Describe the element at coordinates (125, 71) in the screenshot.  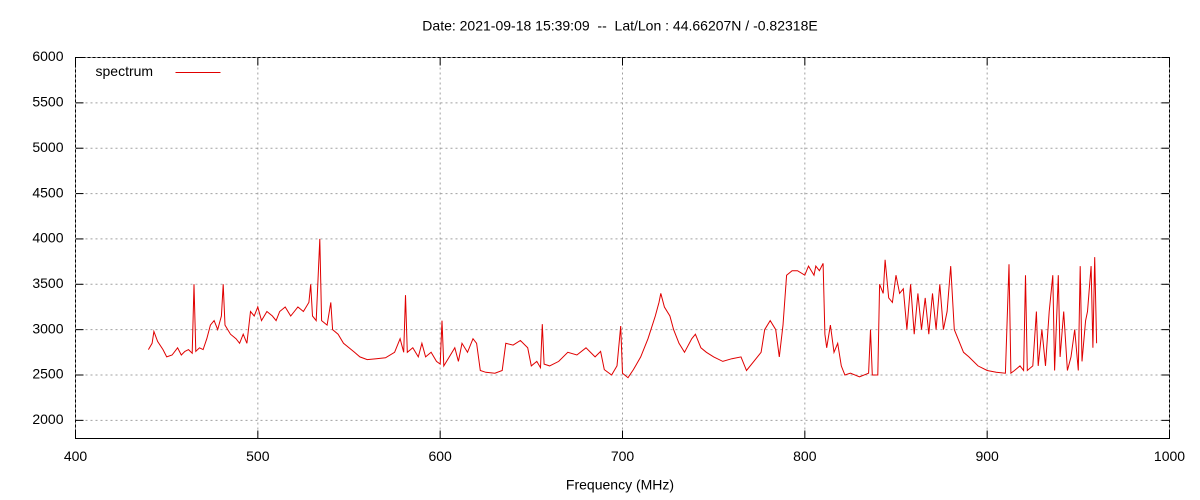
I see `legend-label: spectrum` at that location.